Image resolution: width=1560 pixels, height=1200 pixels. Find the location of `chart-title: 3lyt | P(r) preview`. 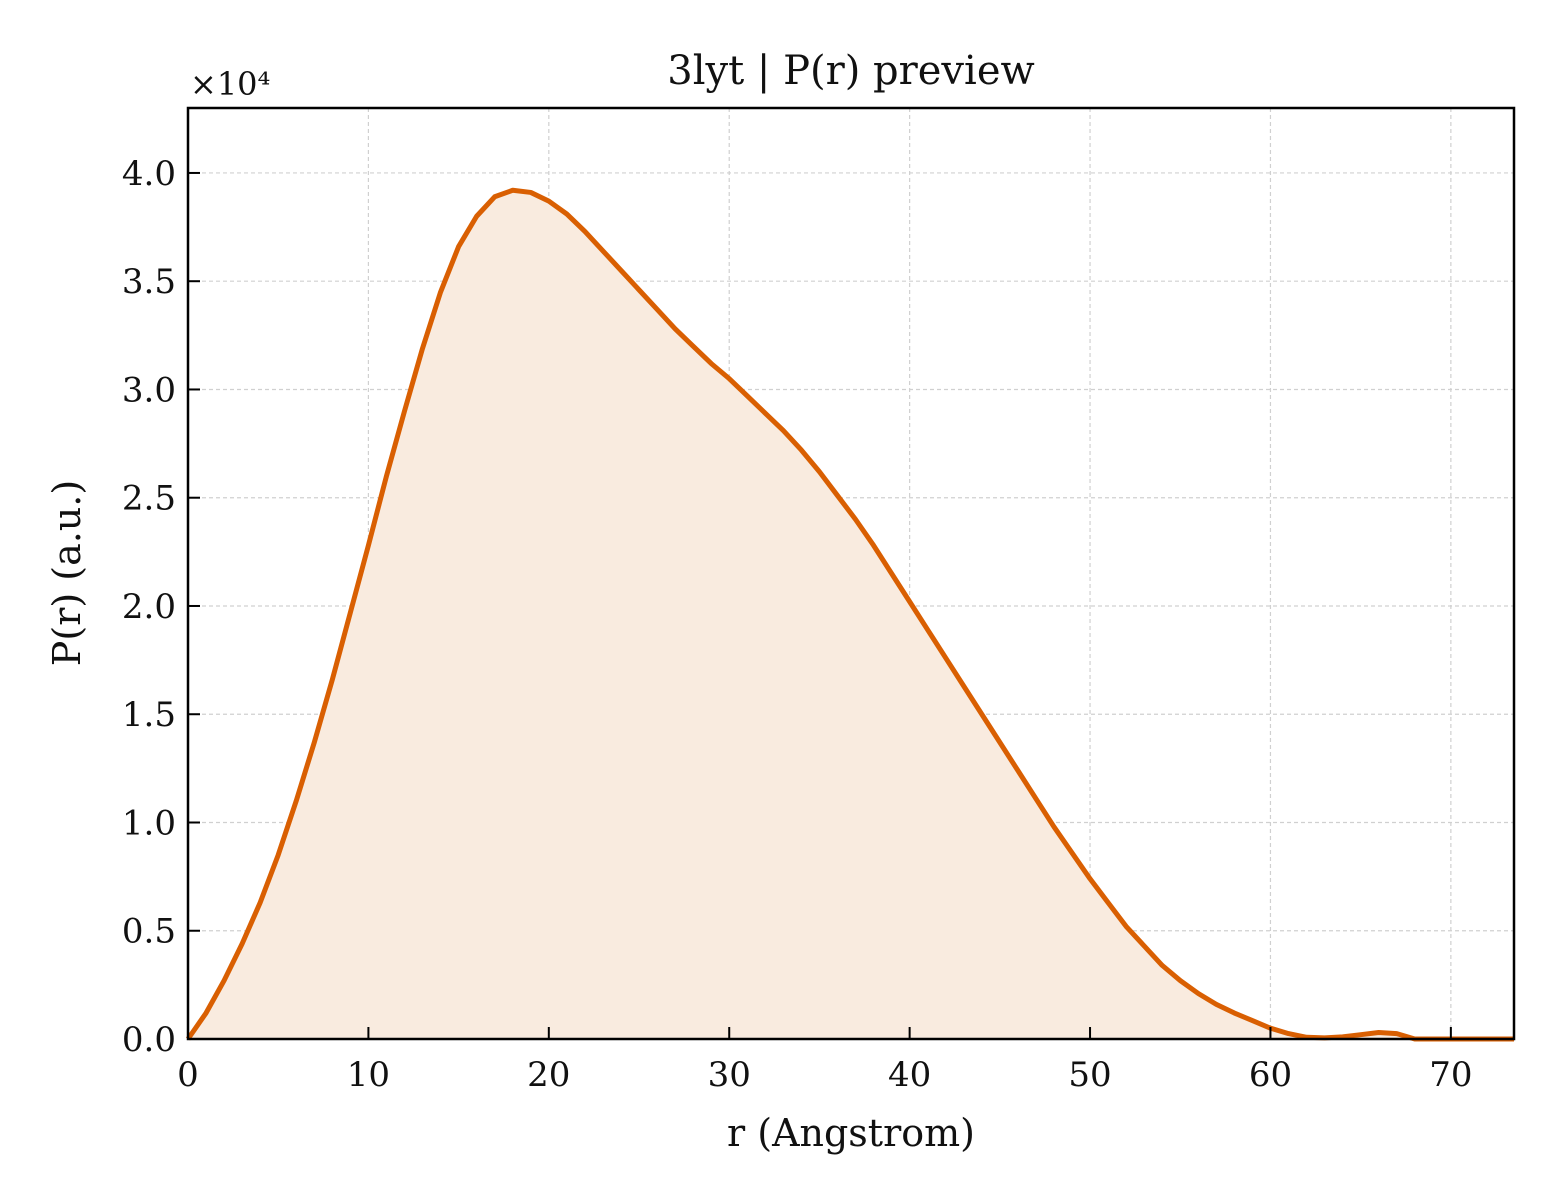

chart-title: 3lyt | P(r) preview is located at coordinates (850, 71).